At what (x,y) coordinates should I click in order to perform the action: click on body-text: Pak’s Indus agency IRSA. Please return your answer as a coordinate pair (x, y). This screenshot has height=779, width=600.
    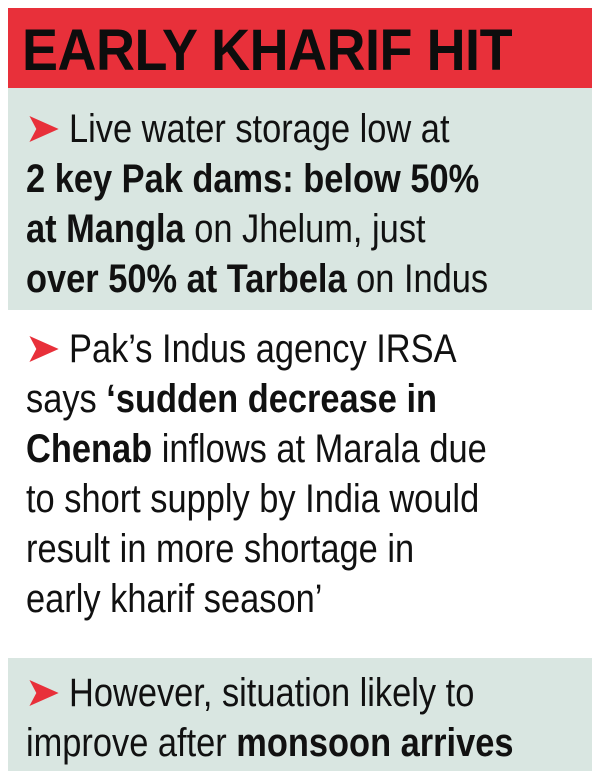
    Looking at the image, I should click on (263, 349).